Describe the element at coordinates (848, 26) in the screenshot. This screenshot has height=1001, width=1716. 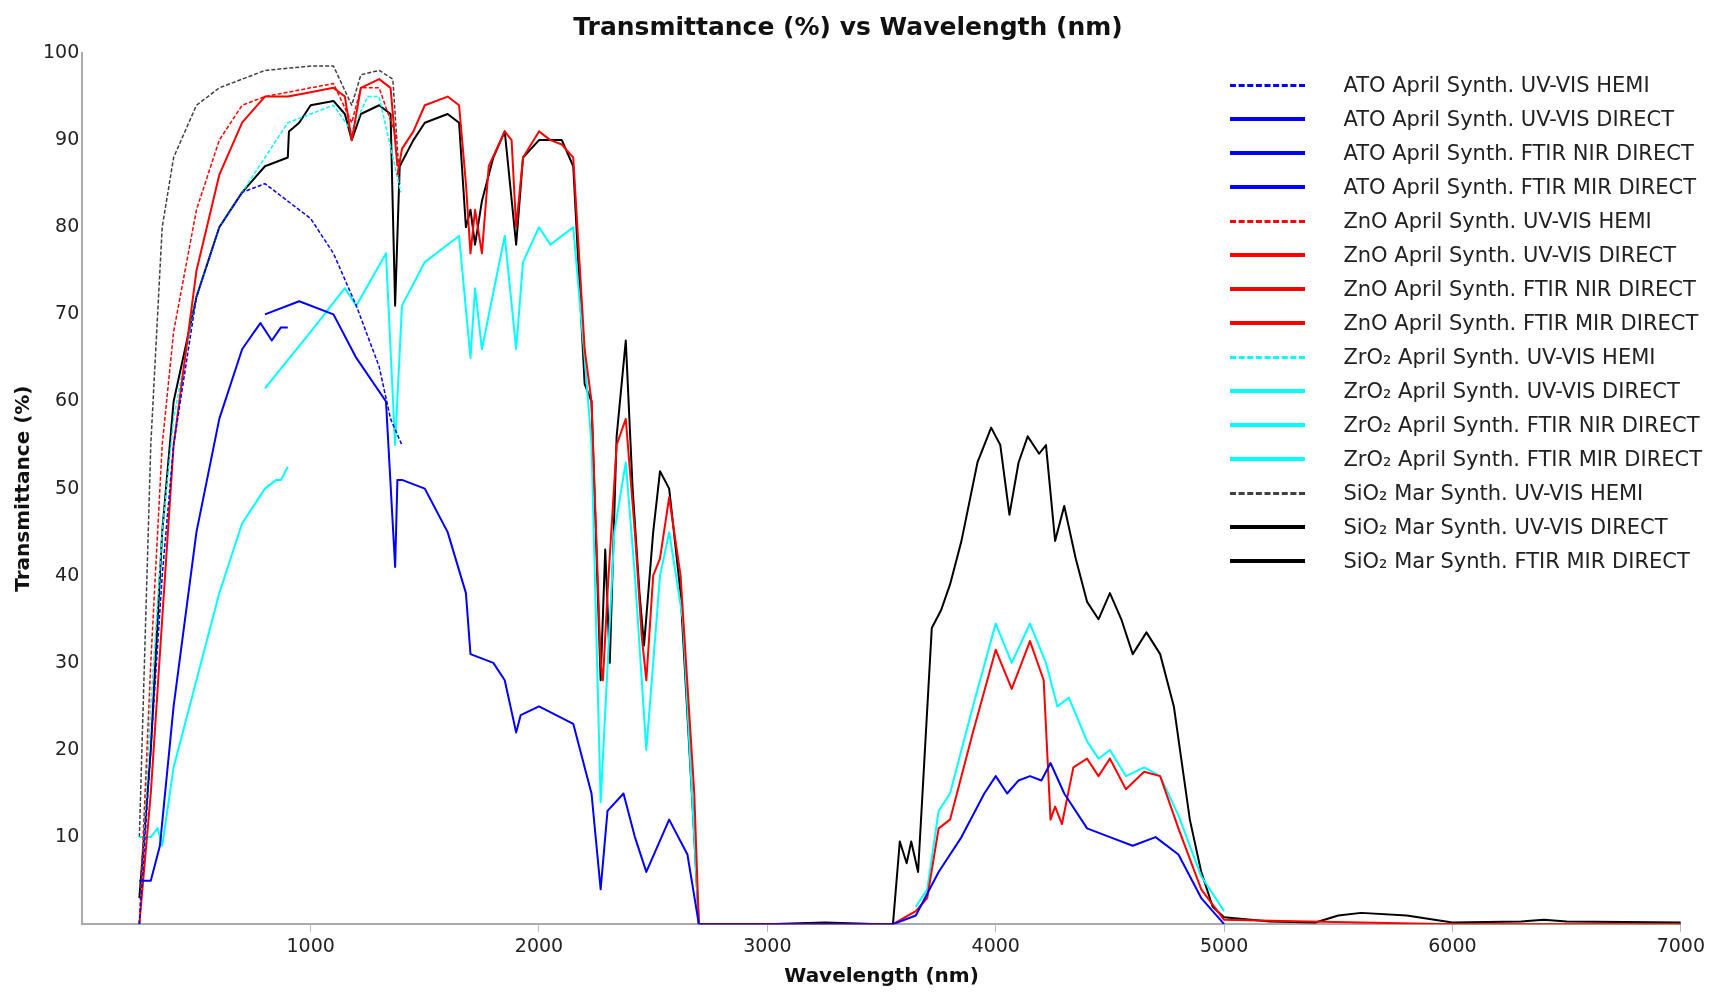
I see `chart-title: Transmittance (%) vs Wavelength (nm)` at that location.